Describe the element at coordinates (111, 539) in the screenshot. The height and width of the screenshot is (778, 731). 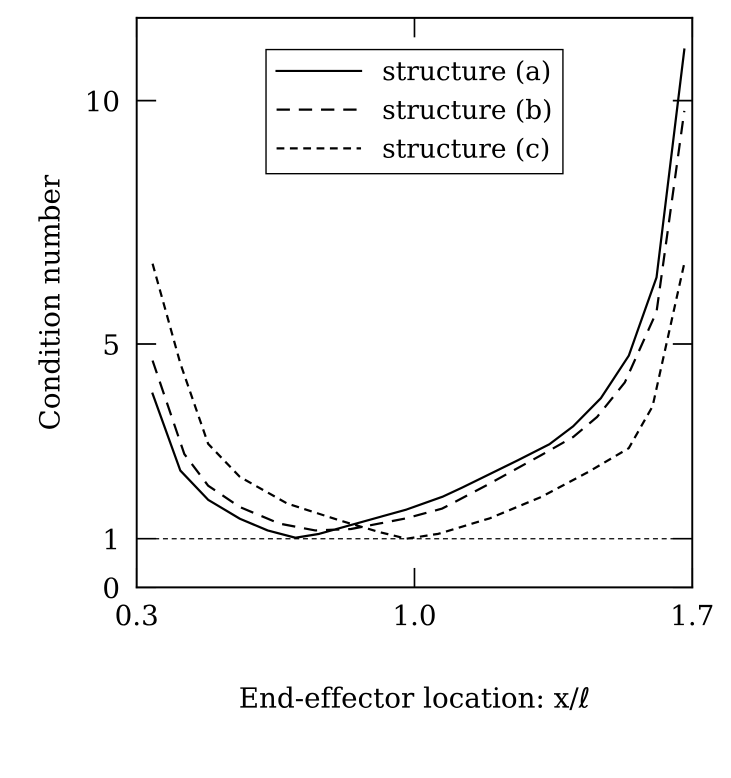
I see `y-tick-label: 1` at that location.